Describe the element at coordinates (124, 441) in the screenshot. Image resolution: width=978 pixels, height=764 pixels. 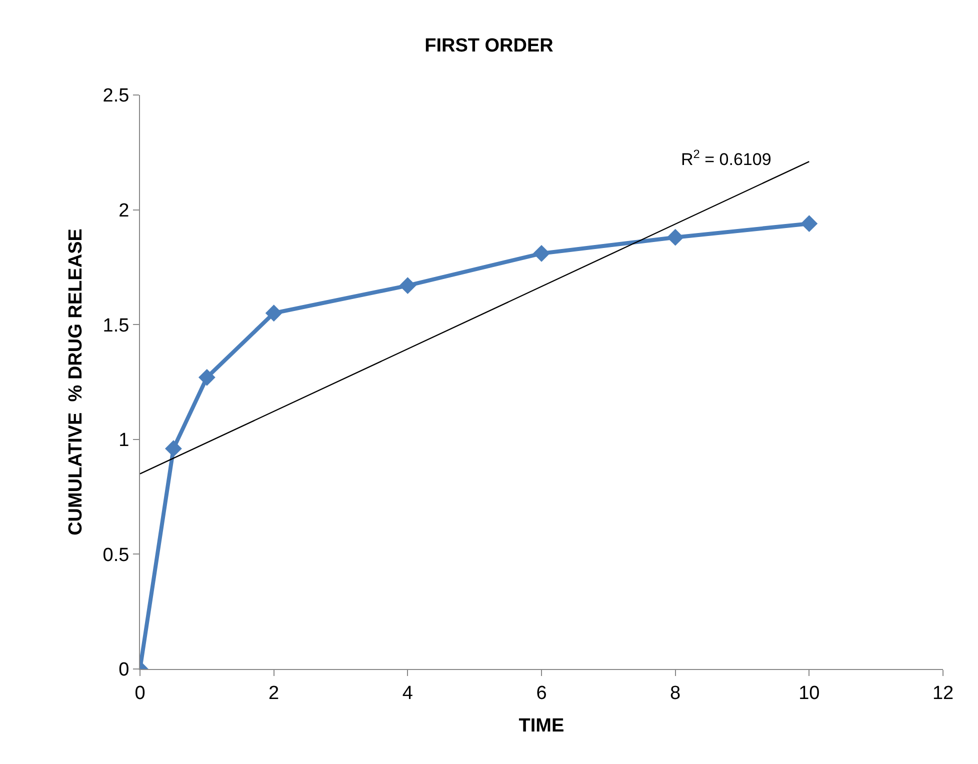
I see `y-tick-label: 1` at that location.